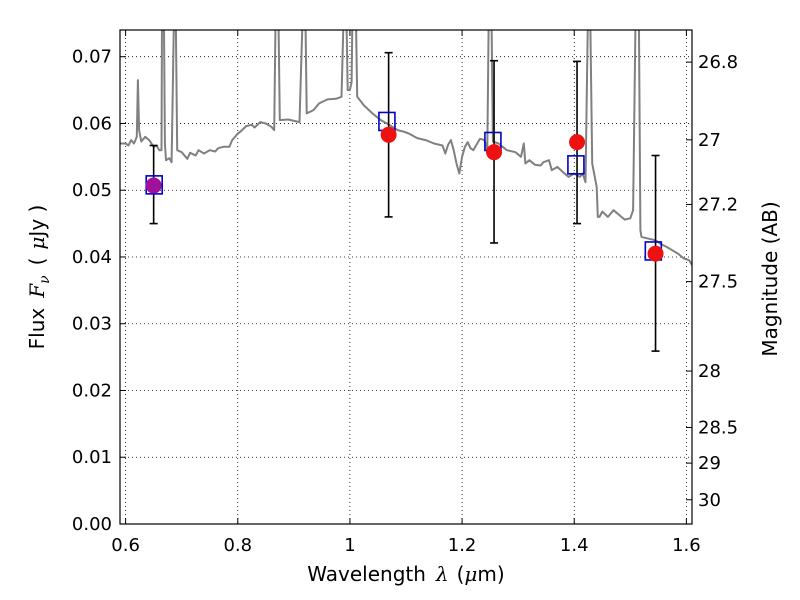 The image size is (800, 600). Describe the element at coordinates (92, 123) in the screenshot. I see `y-tick-label: 0.06` at that location.